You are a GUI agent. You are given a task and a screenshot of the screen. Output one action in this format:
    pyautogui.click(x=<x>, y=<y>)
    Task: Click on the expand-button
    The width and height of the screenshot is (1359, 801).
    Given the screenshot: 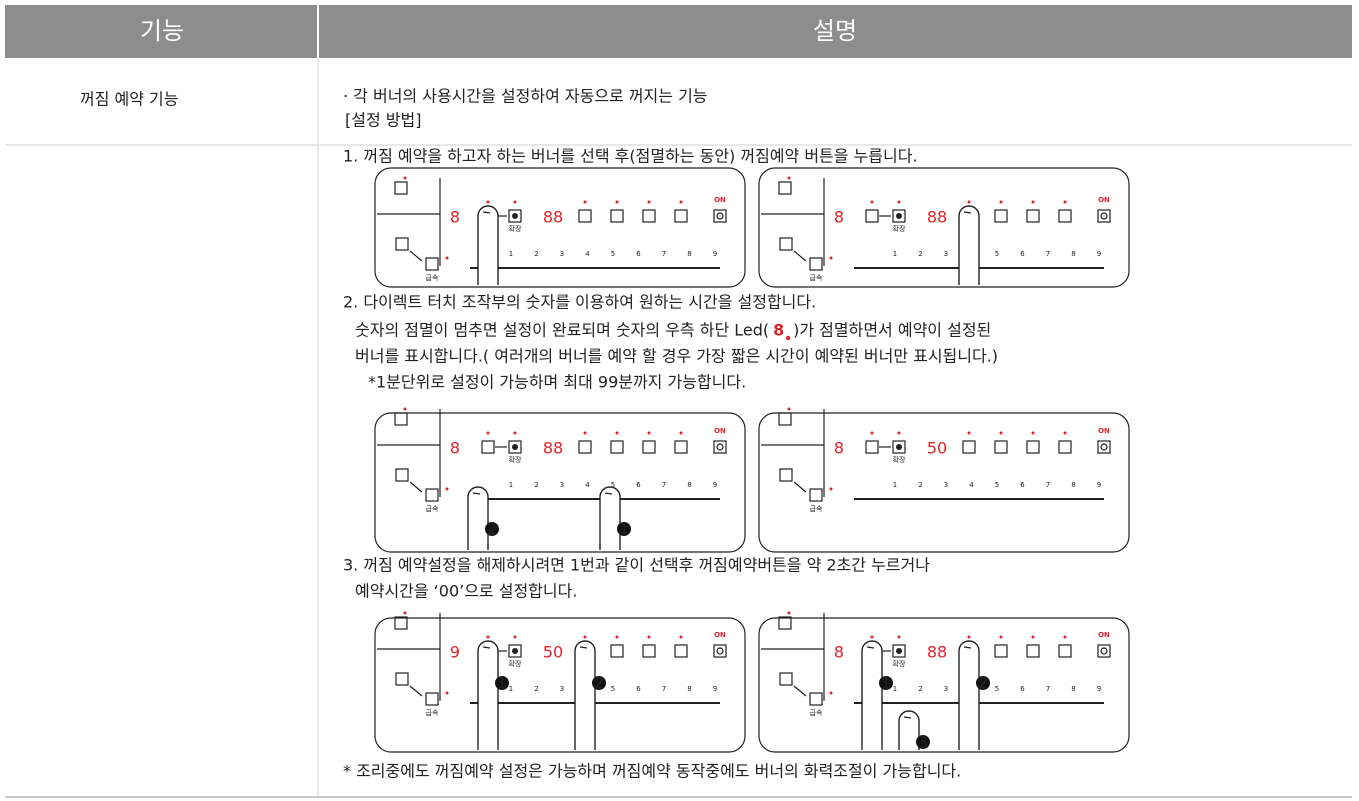 What is the action you would take?
    pyautogui.click(x=515, y=447)
    